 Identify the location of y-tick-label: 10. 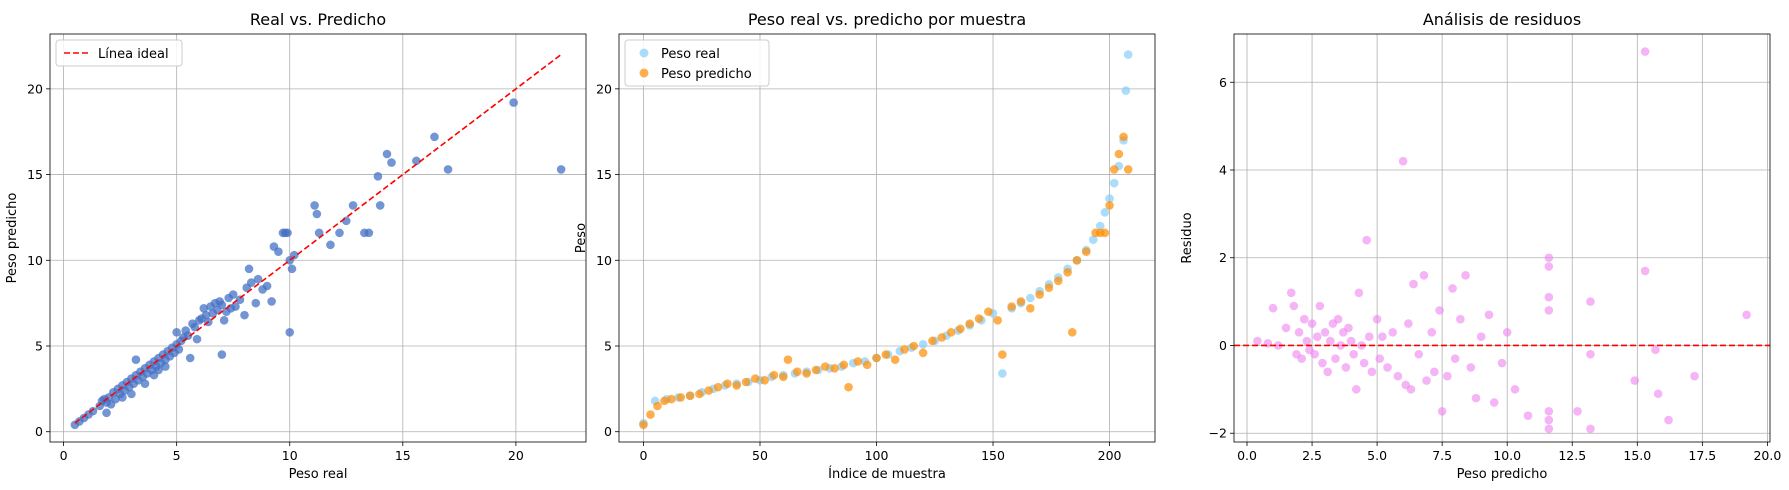
(35, 260).